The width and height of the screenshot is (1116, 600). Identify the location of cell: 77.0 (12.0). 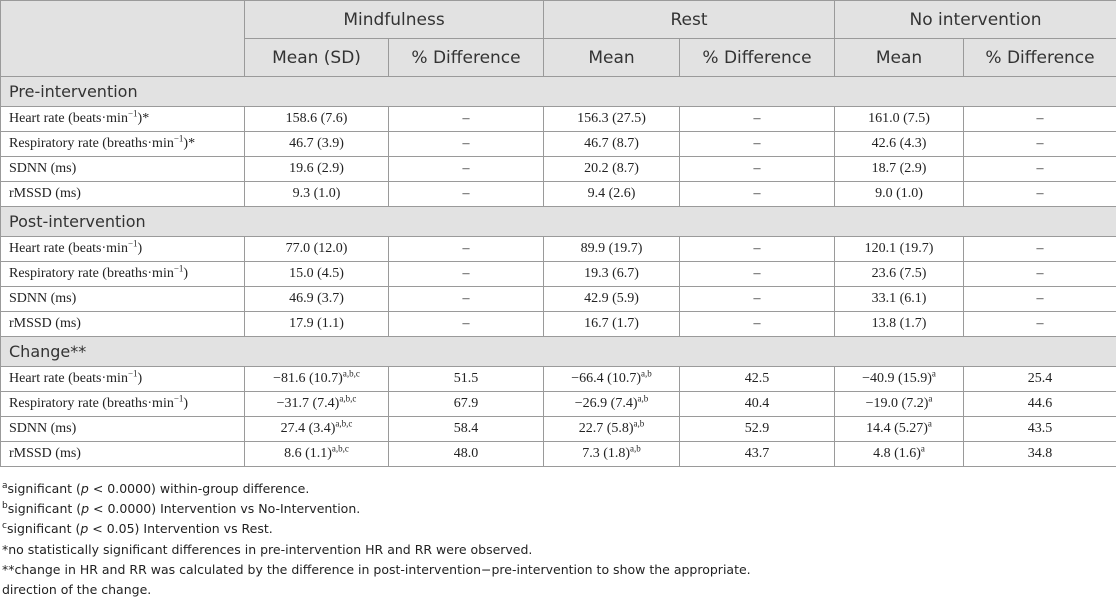
(317, 249).